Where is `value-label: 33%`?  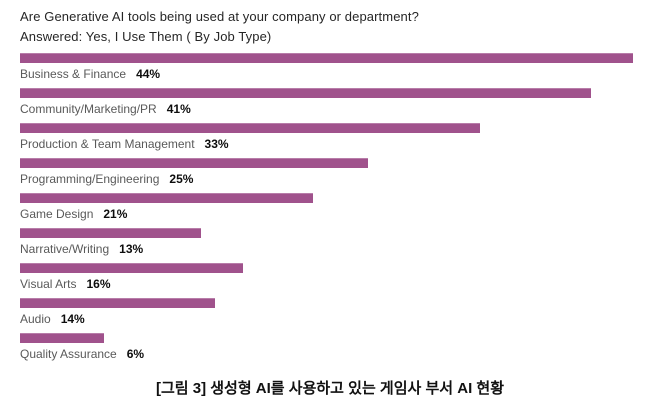
value-label: 33% is located at coordinates (216, 144).